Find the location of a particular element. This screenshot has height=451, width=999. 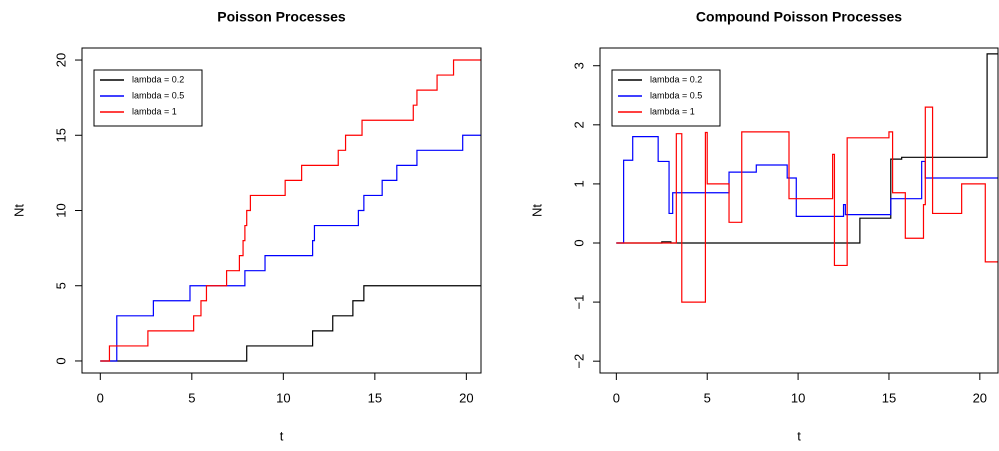

y-tick-label: 2 is located at coordinates (578, 124).